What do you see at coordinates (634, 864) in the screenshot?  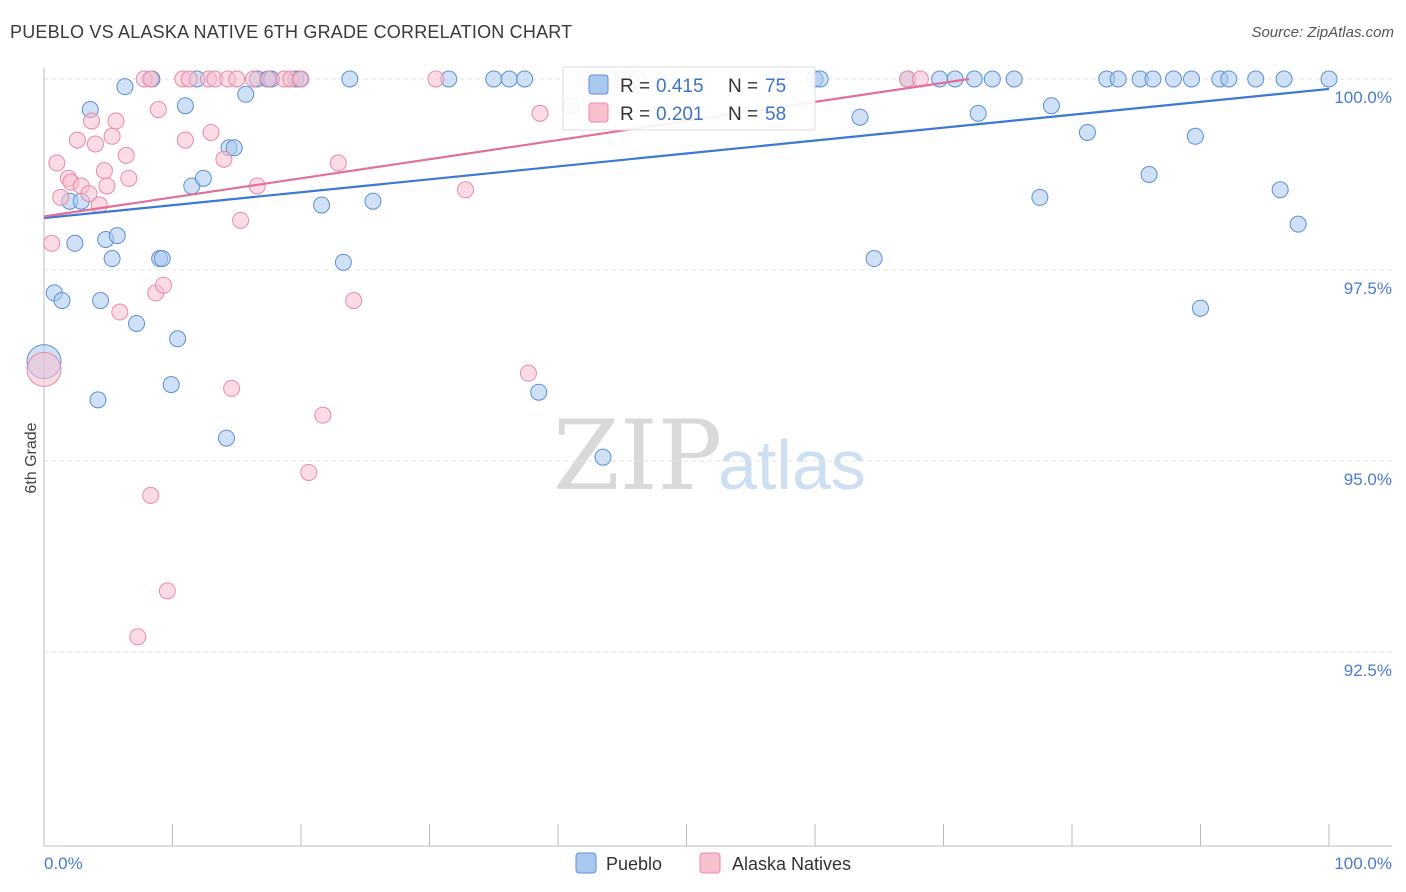 I see `legend-label-pueblo: Pueblo` at bounding box center [634, 864].